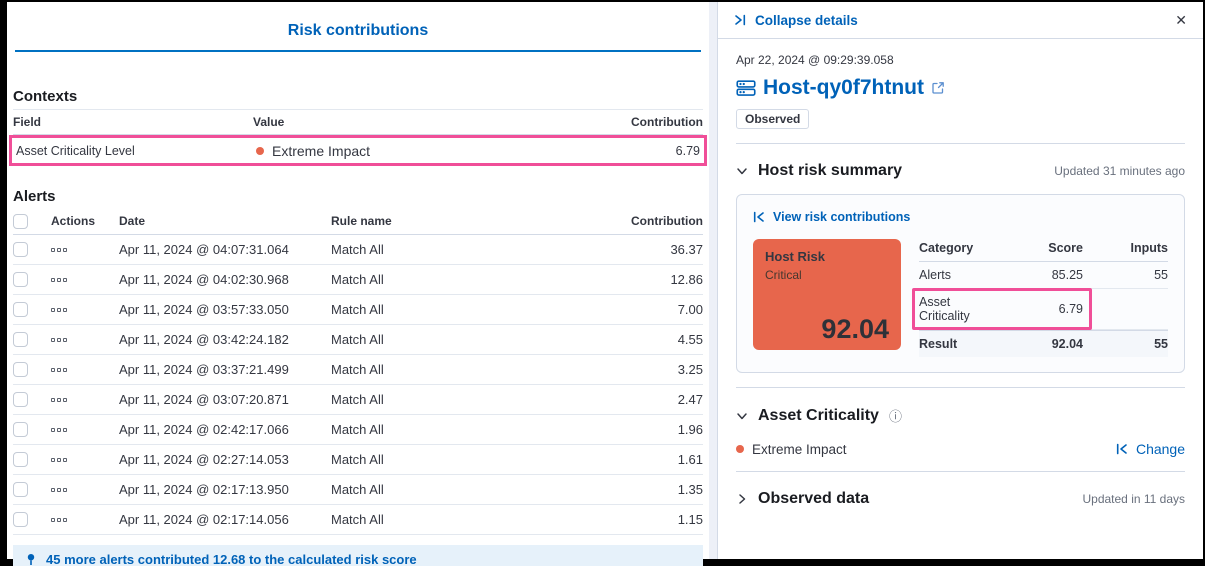 Image resolution: width=1205 pixels, height=566 pixels. What do you see at coordinates (204, 519) in the screenshot?
I see `alert-date: Apr 11, 2024 @ 02:17:14.056` at bounding box center [204, 519].